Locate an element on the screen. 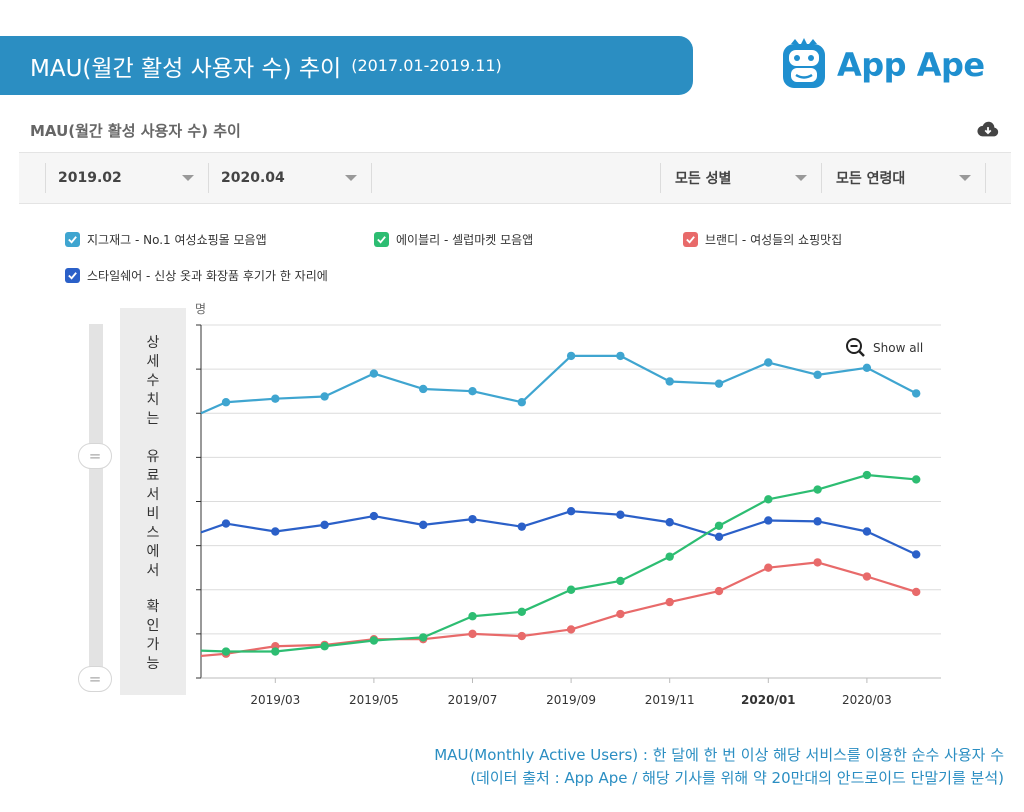 This screenshot has height=812, width=1024. gender-value: 모든 성별 is located at coordinates (703, 179).